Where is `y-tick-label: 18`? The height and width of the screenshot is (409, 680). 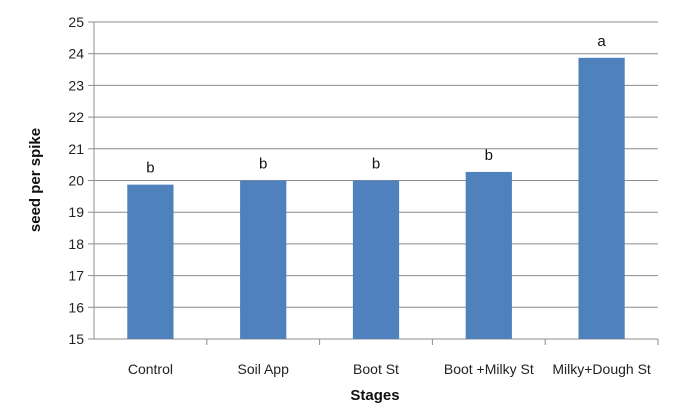 y-tick-label: 18 is located at coordinates (76, 244).